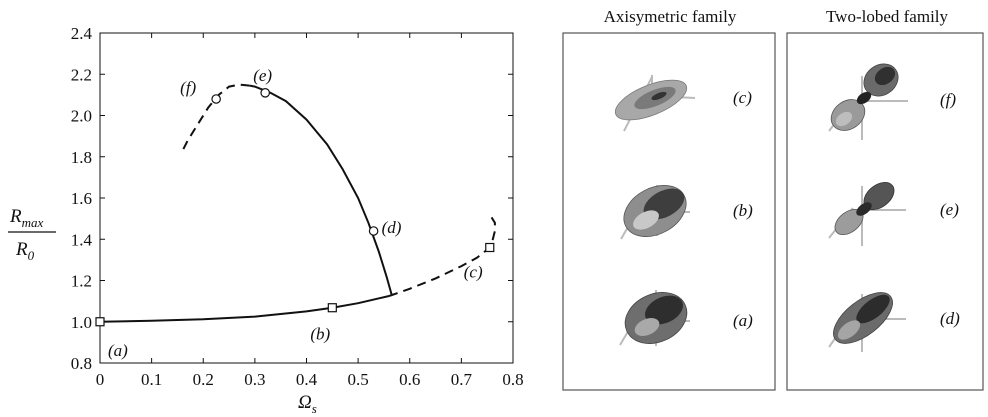 This screenshot has width=988, height=417. What do you see at coordinates (81, 281) in the screenshot?
I see `y-tick-label: 1.2` at bounding box center [81, 281].